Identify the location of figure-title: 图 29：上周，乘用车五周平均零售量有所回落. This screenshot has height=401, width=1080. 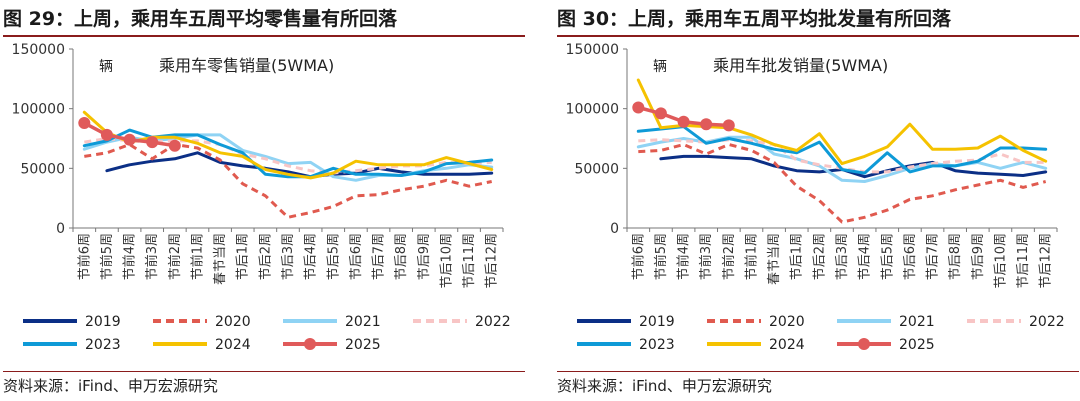
(200, 19).